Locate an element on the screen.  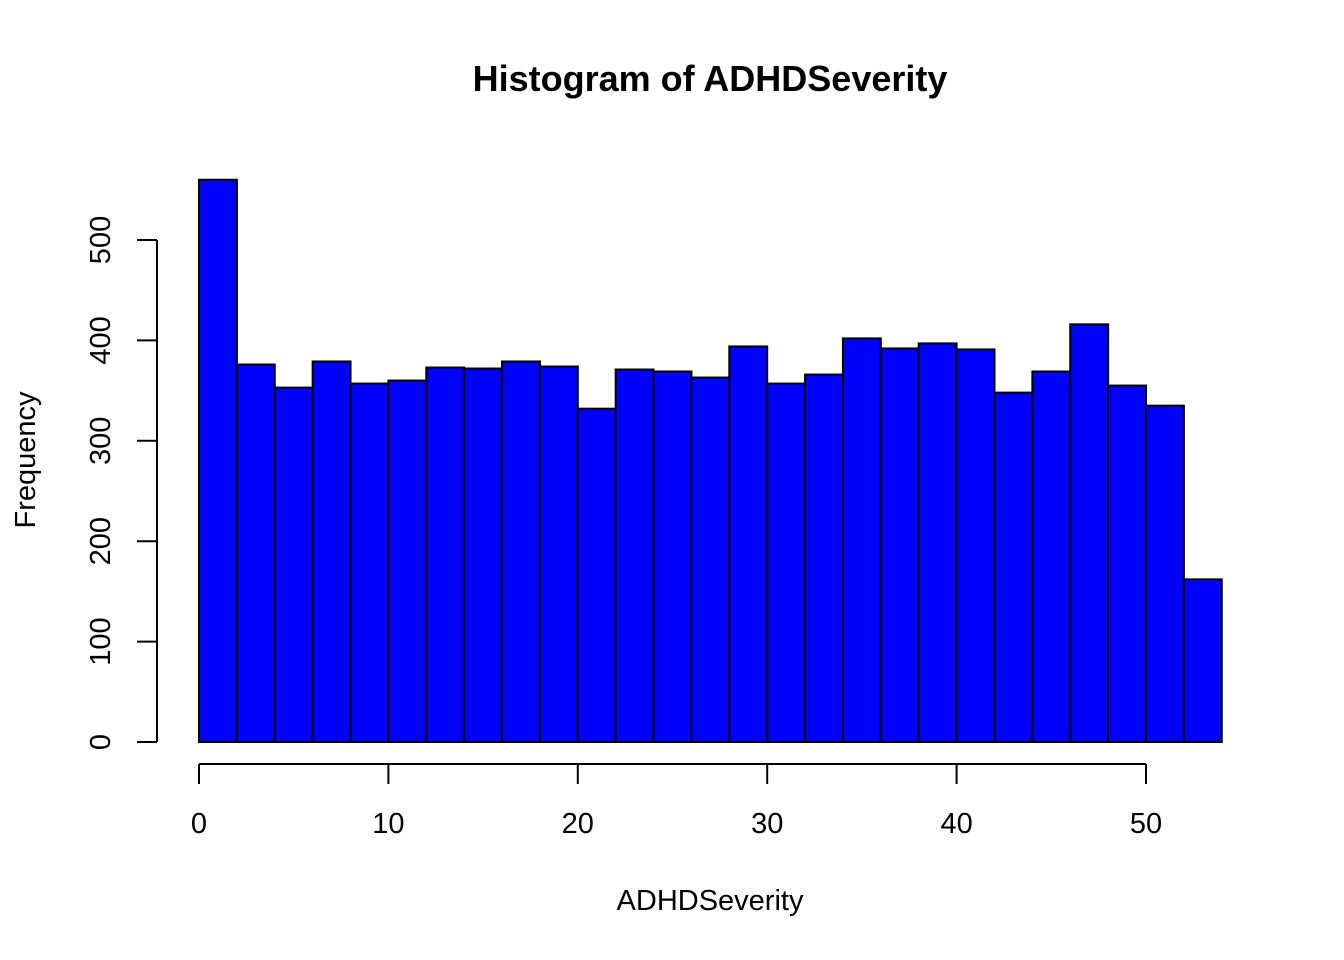
x-axis-label: ADHDSeverity is located at coordinates (710, 901).